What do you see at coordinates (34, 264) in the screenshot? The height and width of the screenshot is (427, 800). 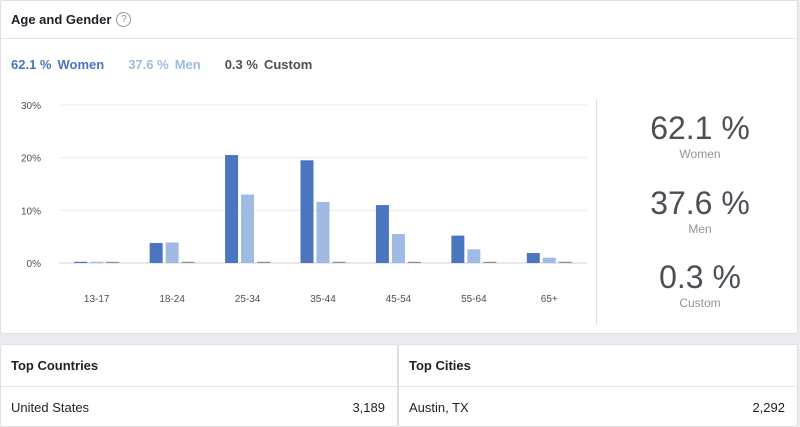 I see `y-tick-label: 0%` at bounding box center [34, 264].